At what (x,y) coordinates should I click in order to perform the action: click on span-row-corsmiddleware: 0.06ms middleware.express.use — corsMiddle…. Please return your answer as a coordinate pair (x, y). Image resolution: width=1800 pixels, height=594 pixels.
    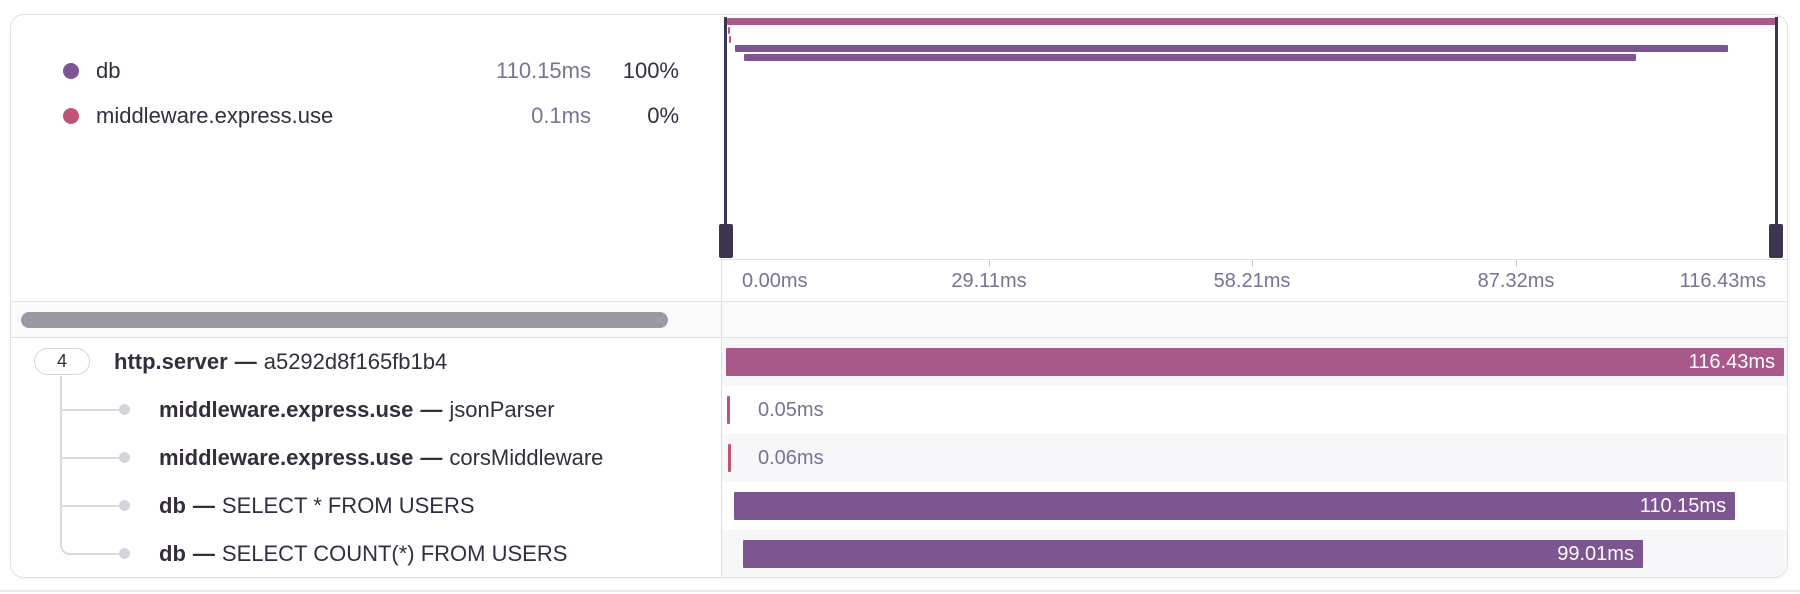
    Looking at the image, I should click on (899, 458).